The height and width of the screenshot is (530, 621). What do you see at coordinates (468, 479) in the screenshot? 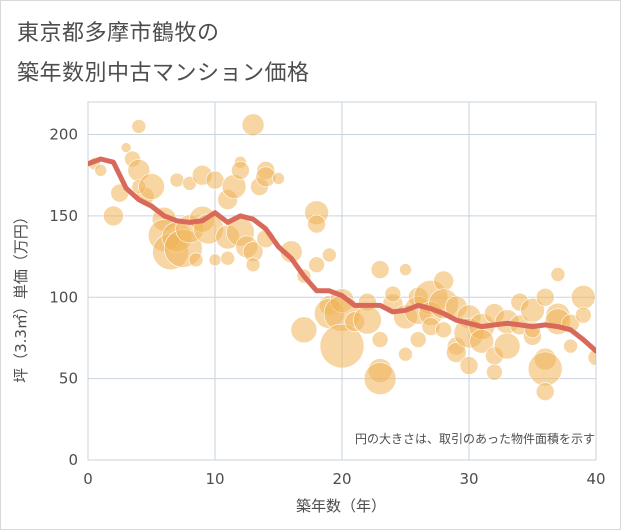
I see `x-tick-label: 30` at bounding box center [468, 479].